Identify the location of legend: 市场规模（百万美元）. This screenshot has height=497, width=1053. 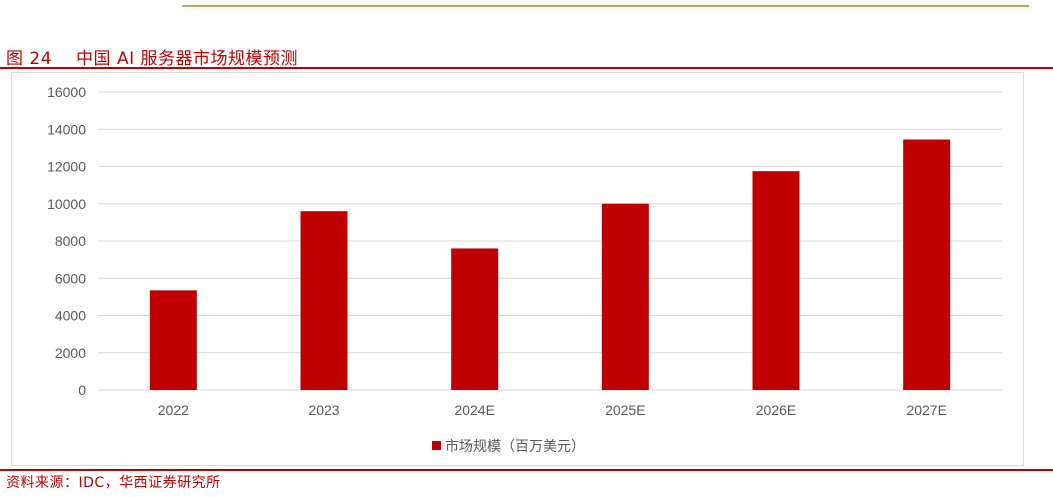
(508, 446).